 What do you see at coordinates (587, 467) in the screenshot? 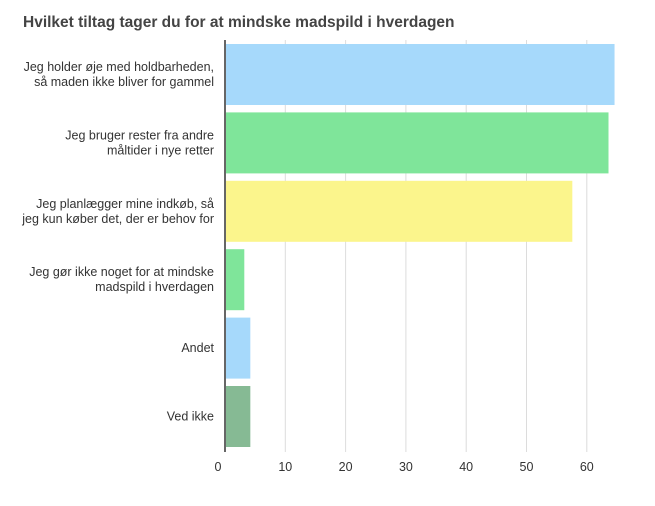
I see `x-tick-label: 60` at bounding box center [587, 467].